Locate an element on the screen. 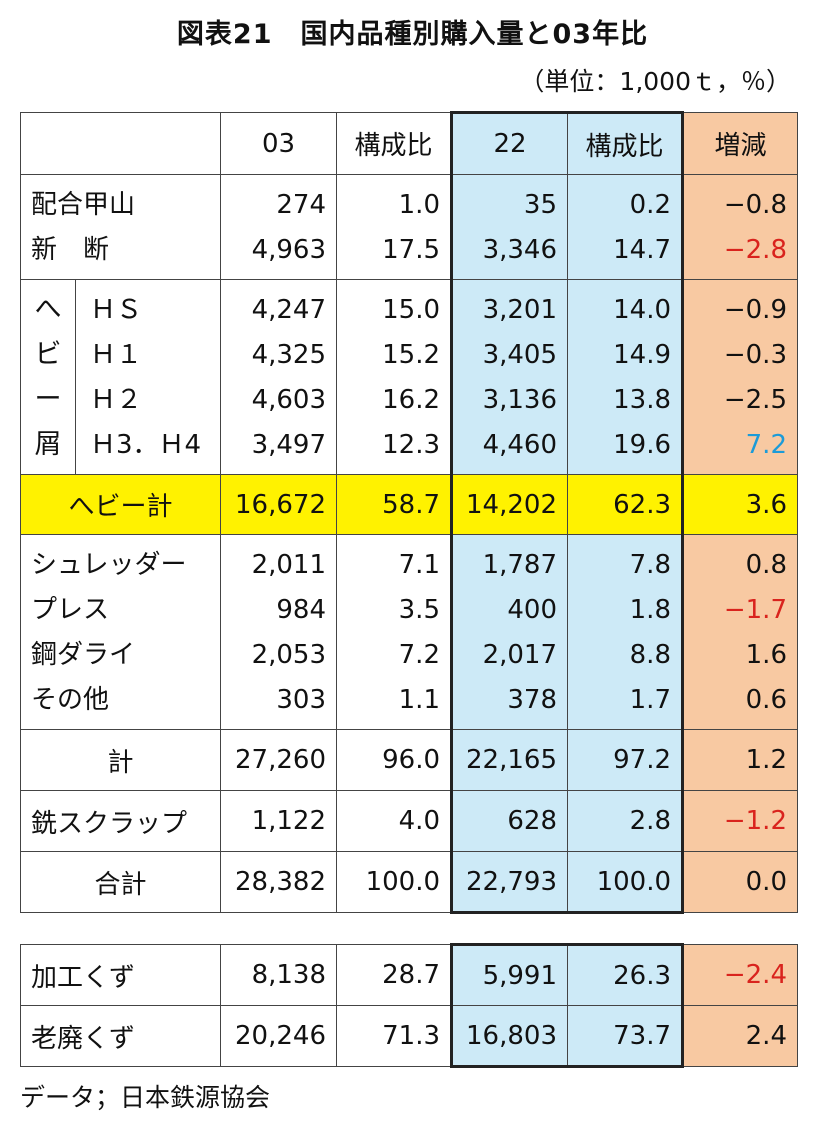 The width and height of the screenshot is (825, 1134). cell-value: 1.7 is located at coordinates (650, 700).